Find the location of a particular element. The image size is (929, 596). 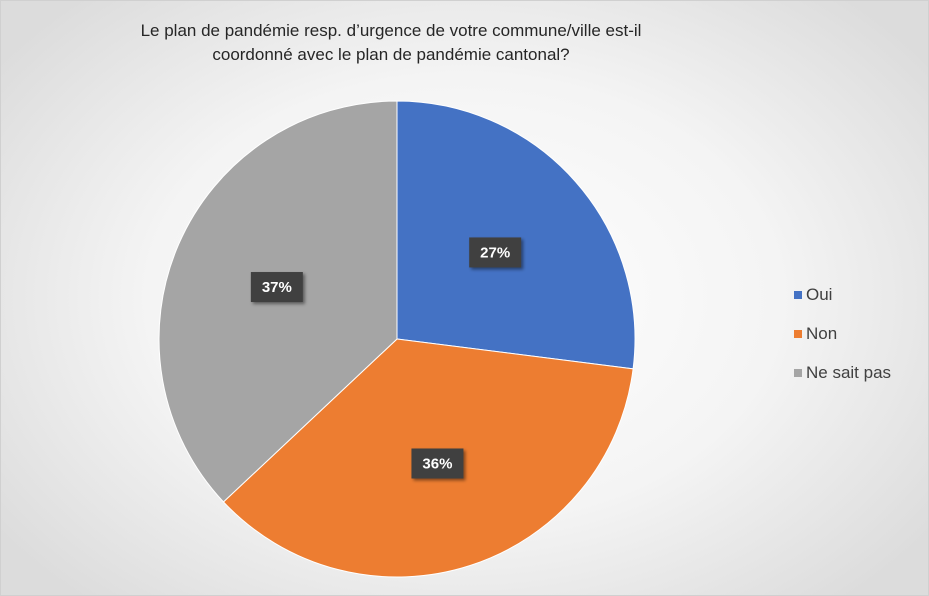

data-label-ne-sait-pas: 37% is located at coordinates (276, 287).